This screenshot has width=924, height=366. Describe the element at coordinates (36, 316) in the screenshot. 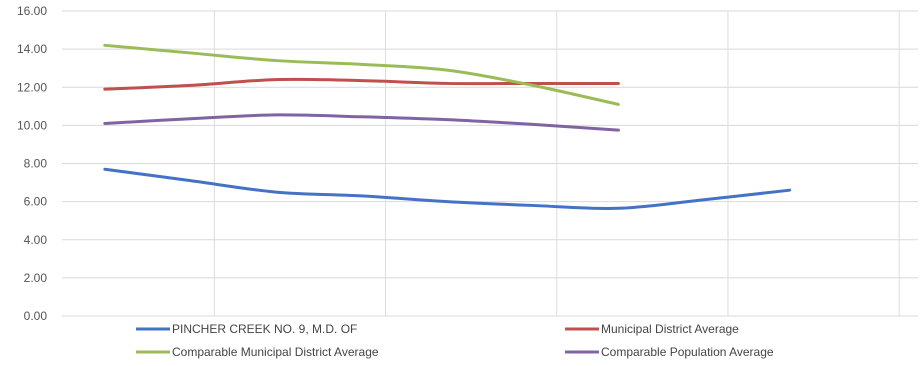

I see `y-tick-label: 0.00` at that location.